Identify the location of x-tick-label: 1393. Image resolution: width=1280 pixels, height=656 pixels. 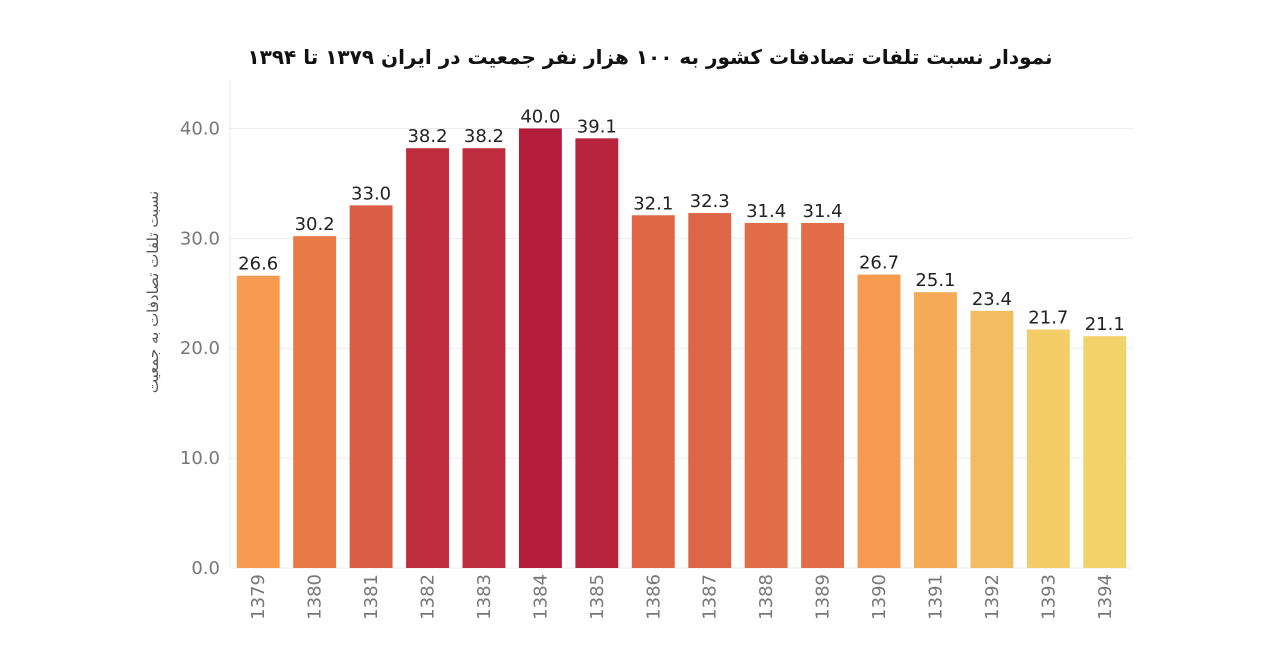
(1048, 597).